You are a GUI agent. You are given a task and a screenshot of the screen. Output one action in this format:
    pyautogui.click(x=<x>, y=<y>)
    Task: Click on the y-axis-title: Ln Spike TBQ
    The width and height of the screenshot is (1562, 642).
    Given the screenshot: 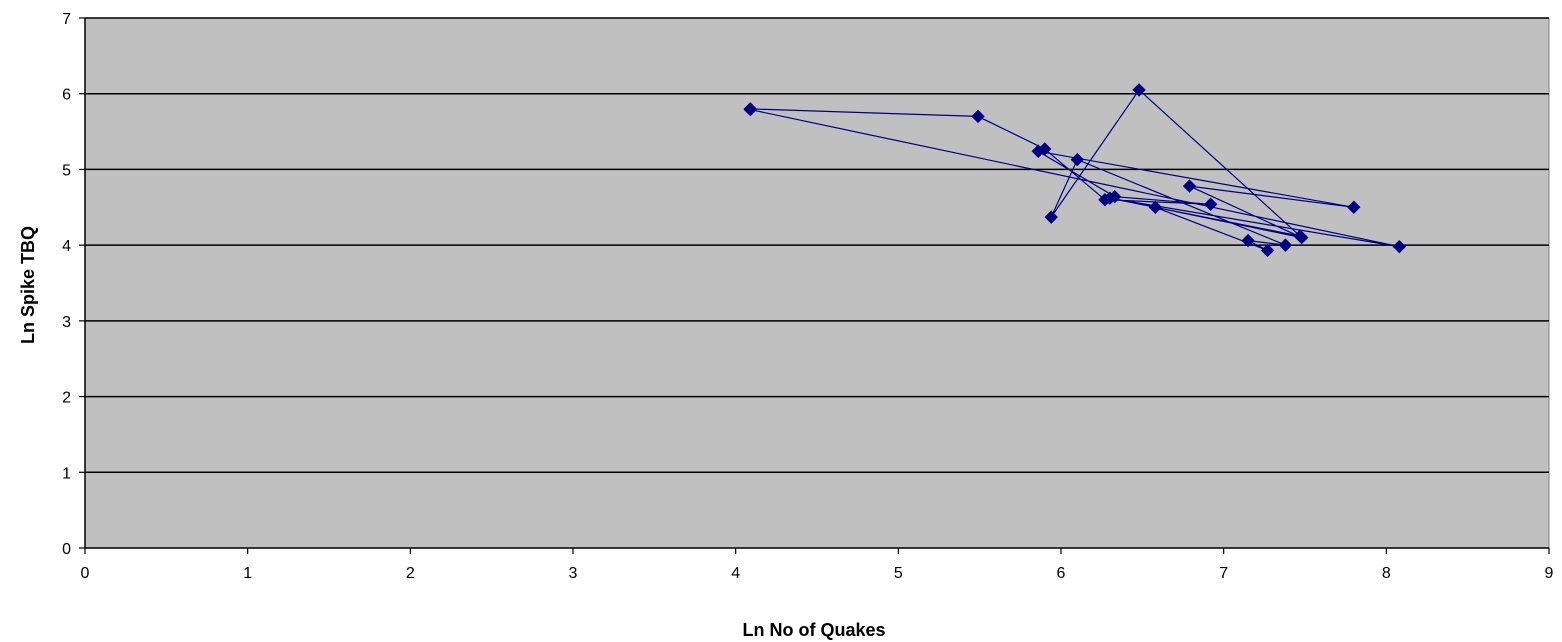 What is the action you would take?
    pyautogui.click(x=28, y=285)
    